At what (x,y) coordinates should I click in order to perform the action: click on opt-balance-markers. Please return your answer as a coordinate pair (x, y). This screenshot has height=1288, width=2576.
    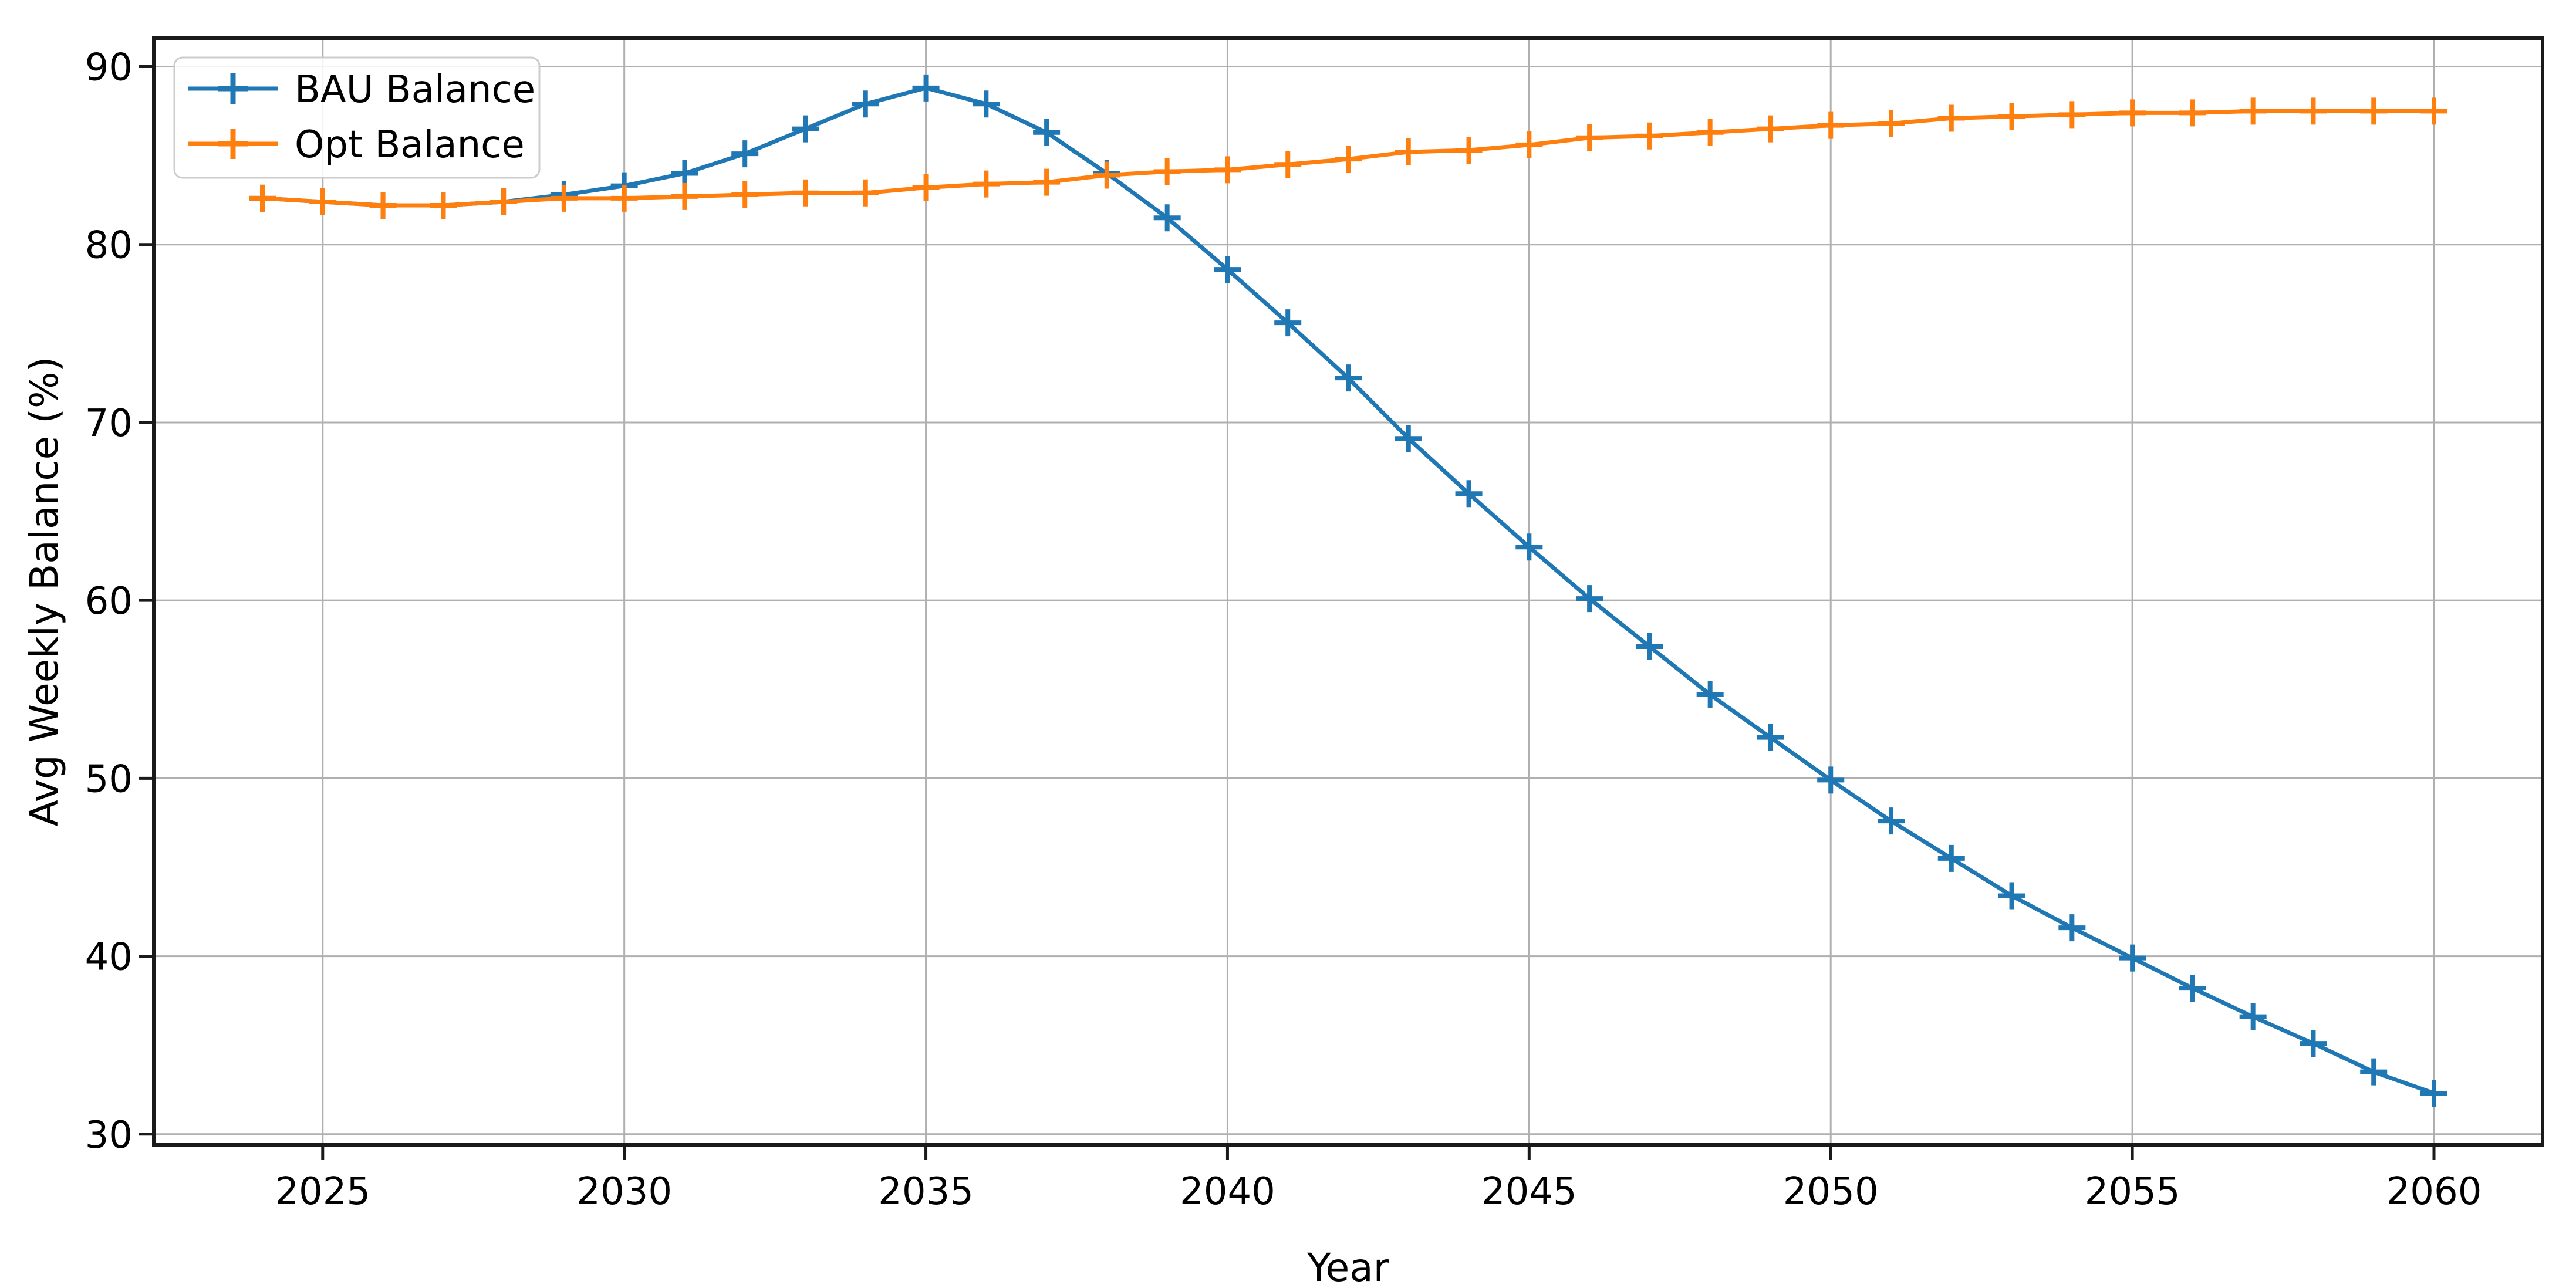
    Looking at the image, I should click on (1348, 158).